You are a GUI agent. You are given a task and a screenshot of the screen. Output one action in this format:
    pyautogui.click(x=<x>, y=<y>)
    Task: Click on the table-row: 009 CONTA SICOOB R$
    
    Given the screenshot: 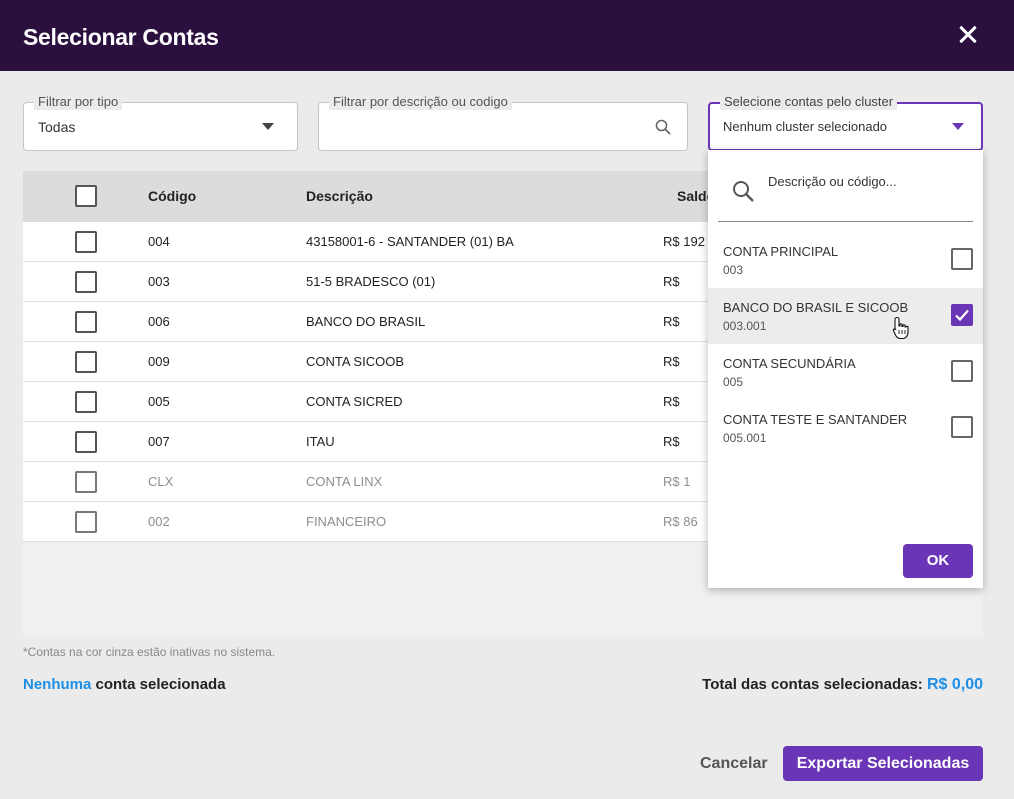 What is the action you would take?
    pyautogui.click(x=503, y=362)
    